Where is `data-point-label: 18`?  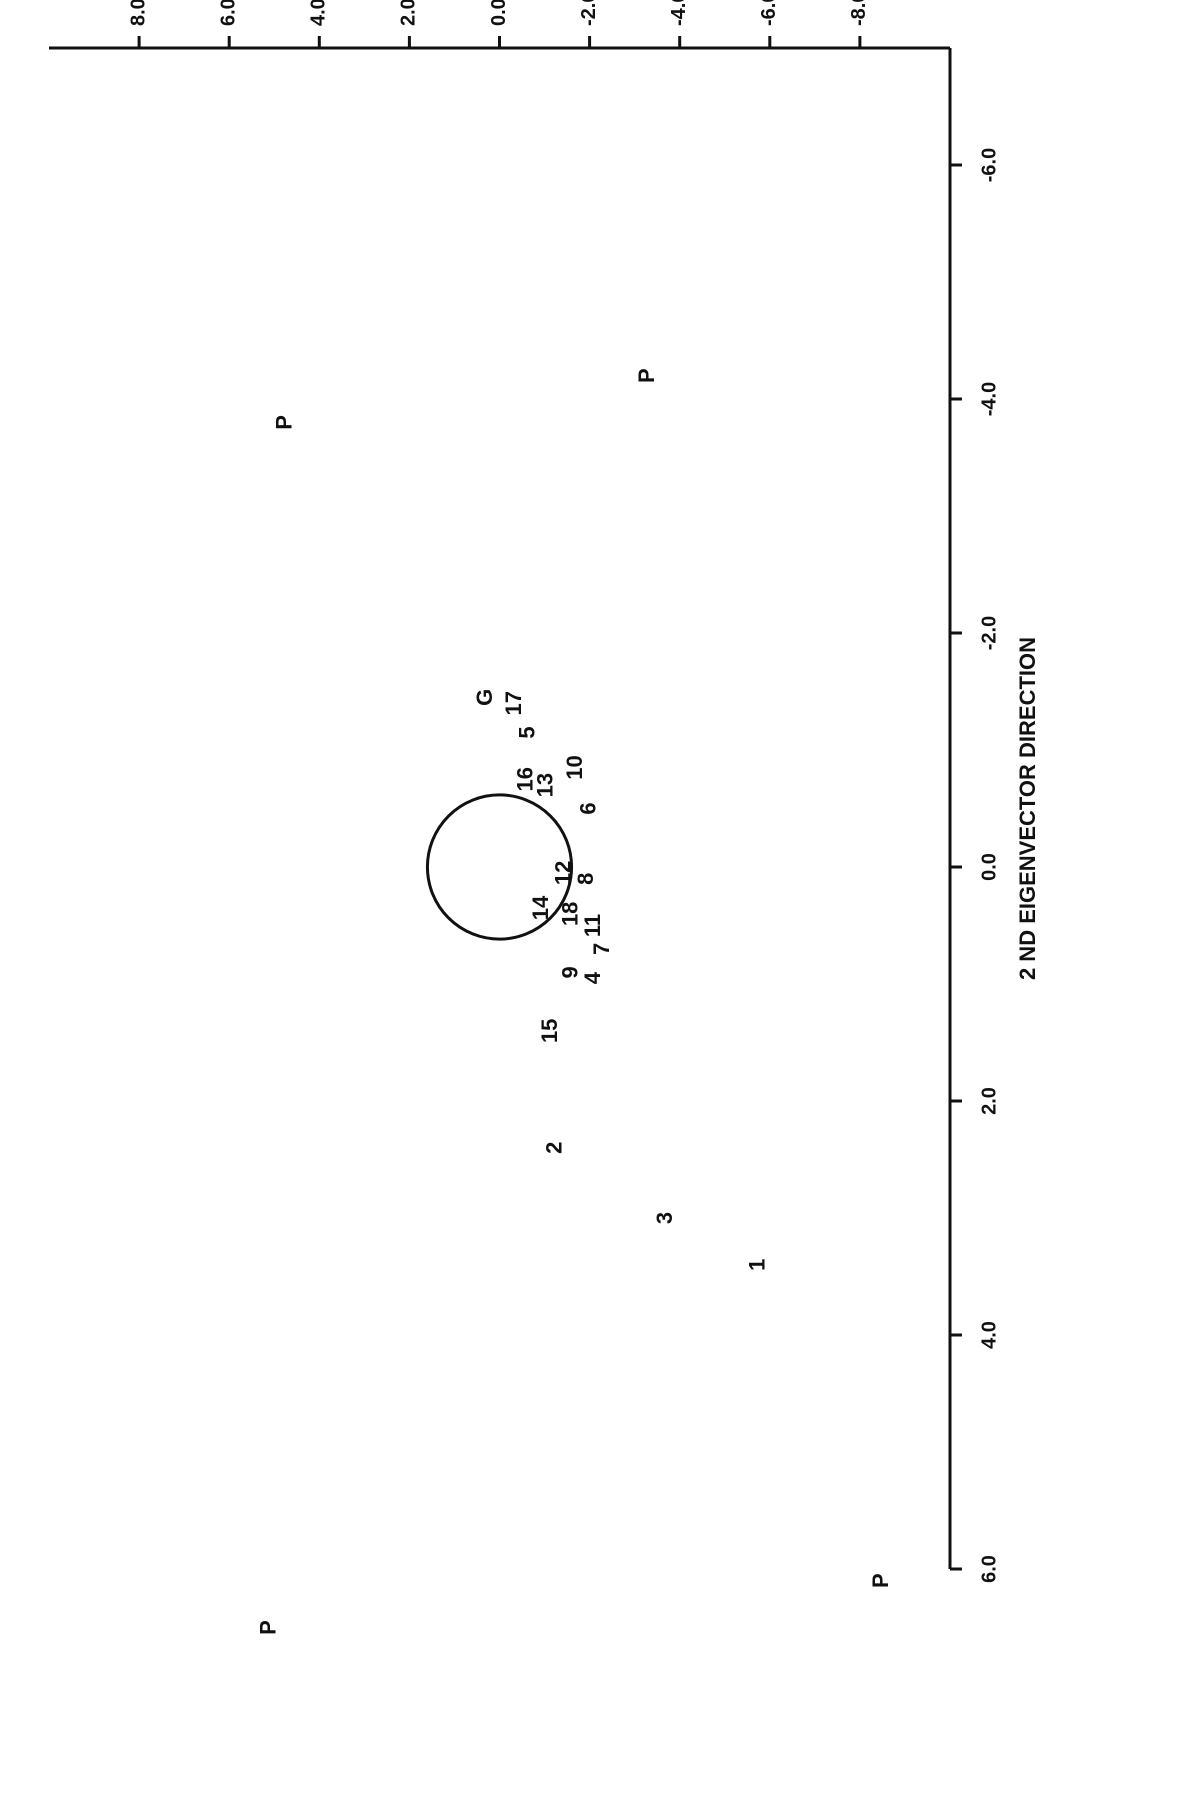 data-point-label: 18 is located at coordinates (569, 914).